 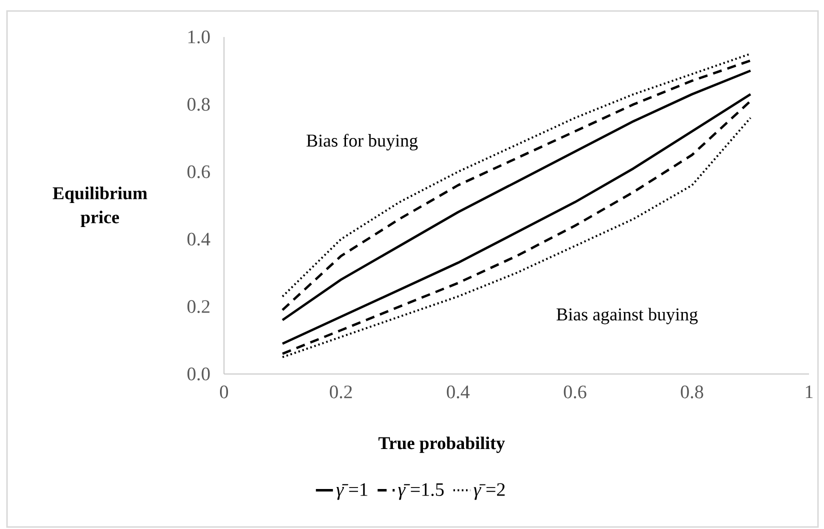 What do you see at coordinates (341, 392) in the screenshot?
I see `x-tick-label: 0.2` at bounding box center [341, 392].